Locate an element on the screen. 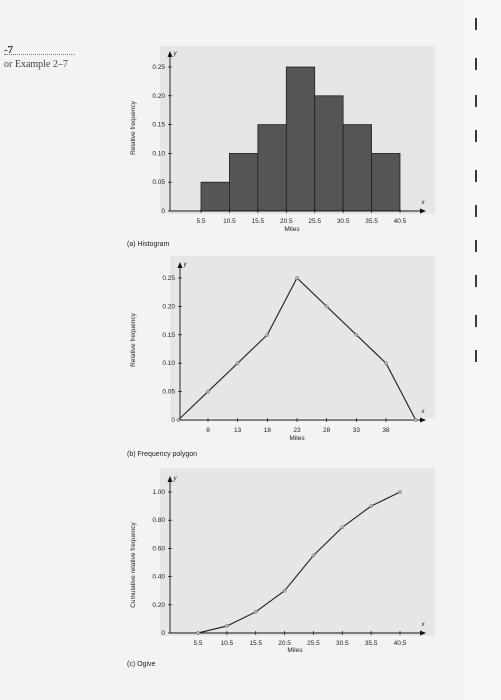 The image size is (501, 700). histogram-y-tick-label: 0.15 is located at coordinates (158, 125).